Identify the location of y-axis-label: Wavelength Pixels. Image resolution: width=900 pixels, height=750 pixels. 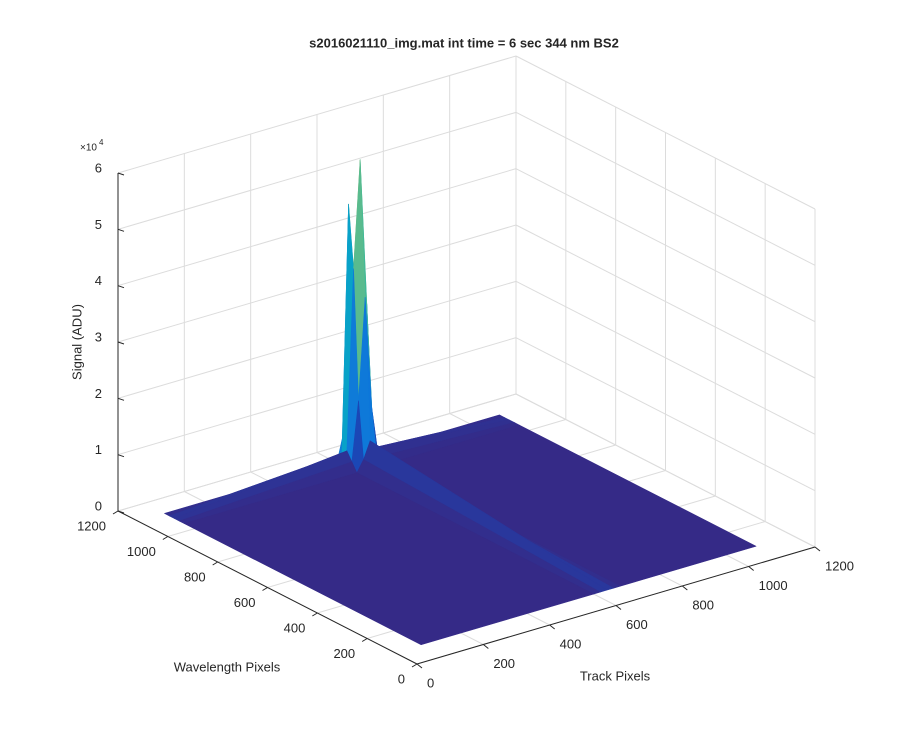
(227, 666).